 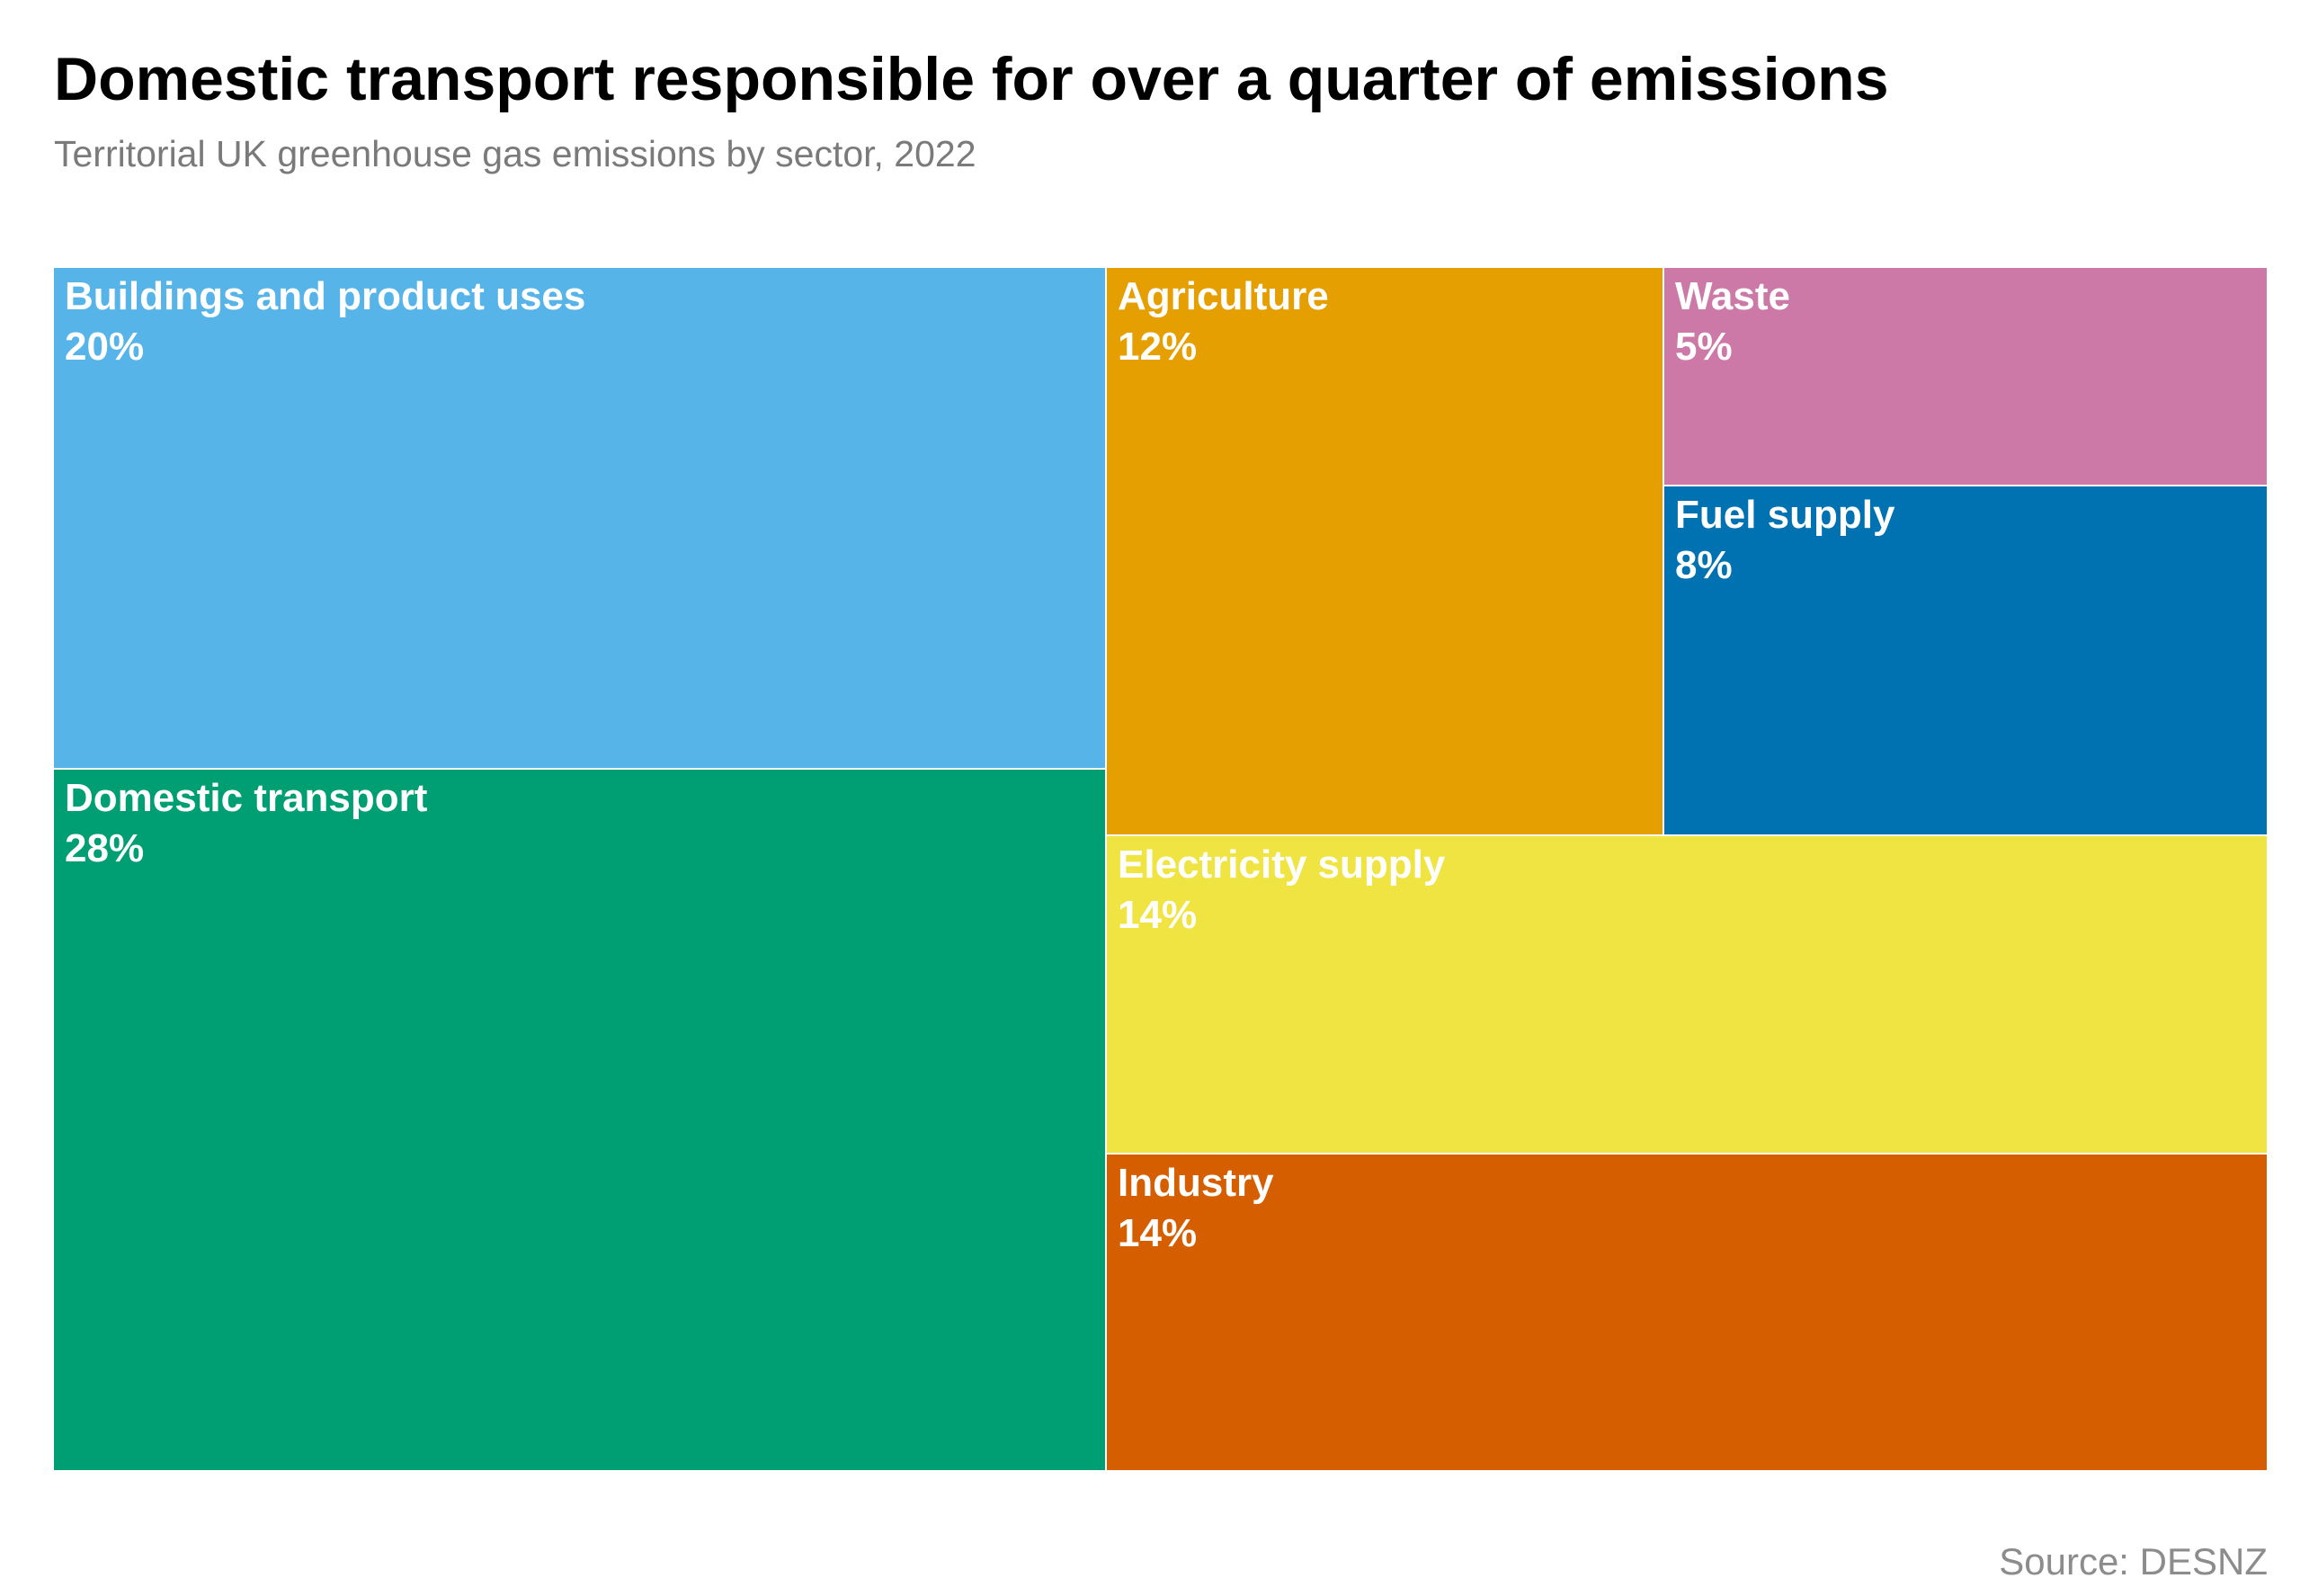 I want to click on tile-value: 20%, so click(x=105, y=347).